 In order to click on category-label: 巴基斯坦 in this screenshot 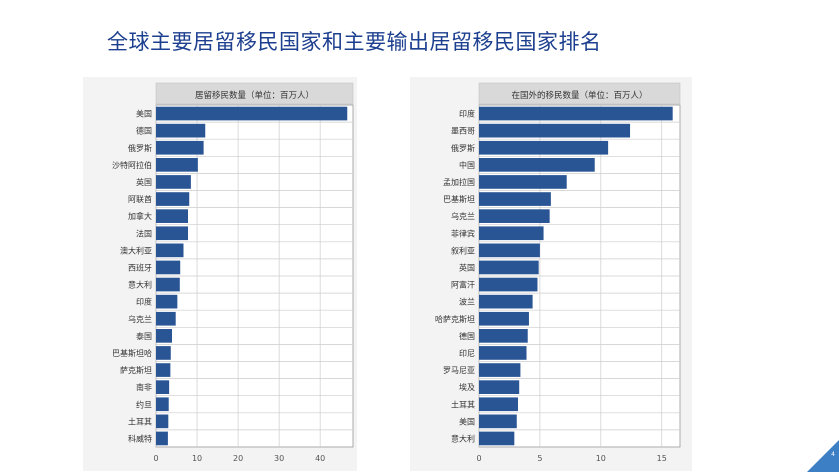, I will do `click(459, 199)`.